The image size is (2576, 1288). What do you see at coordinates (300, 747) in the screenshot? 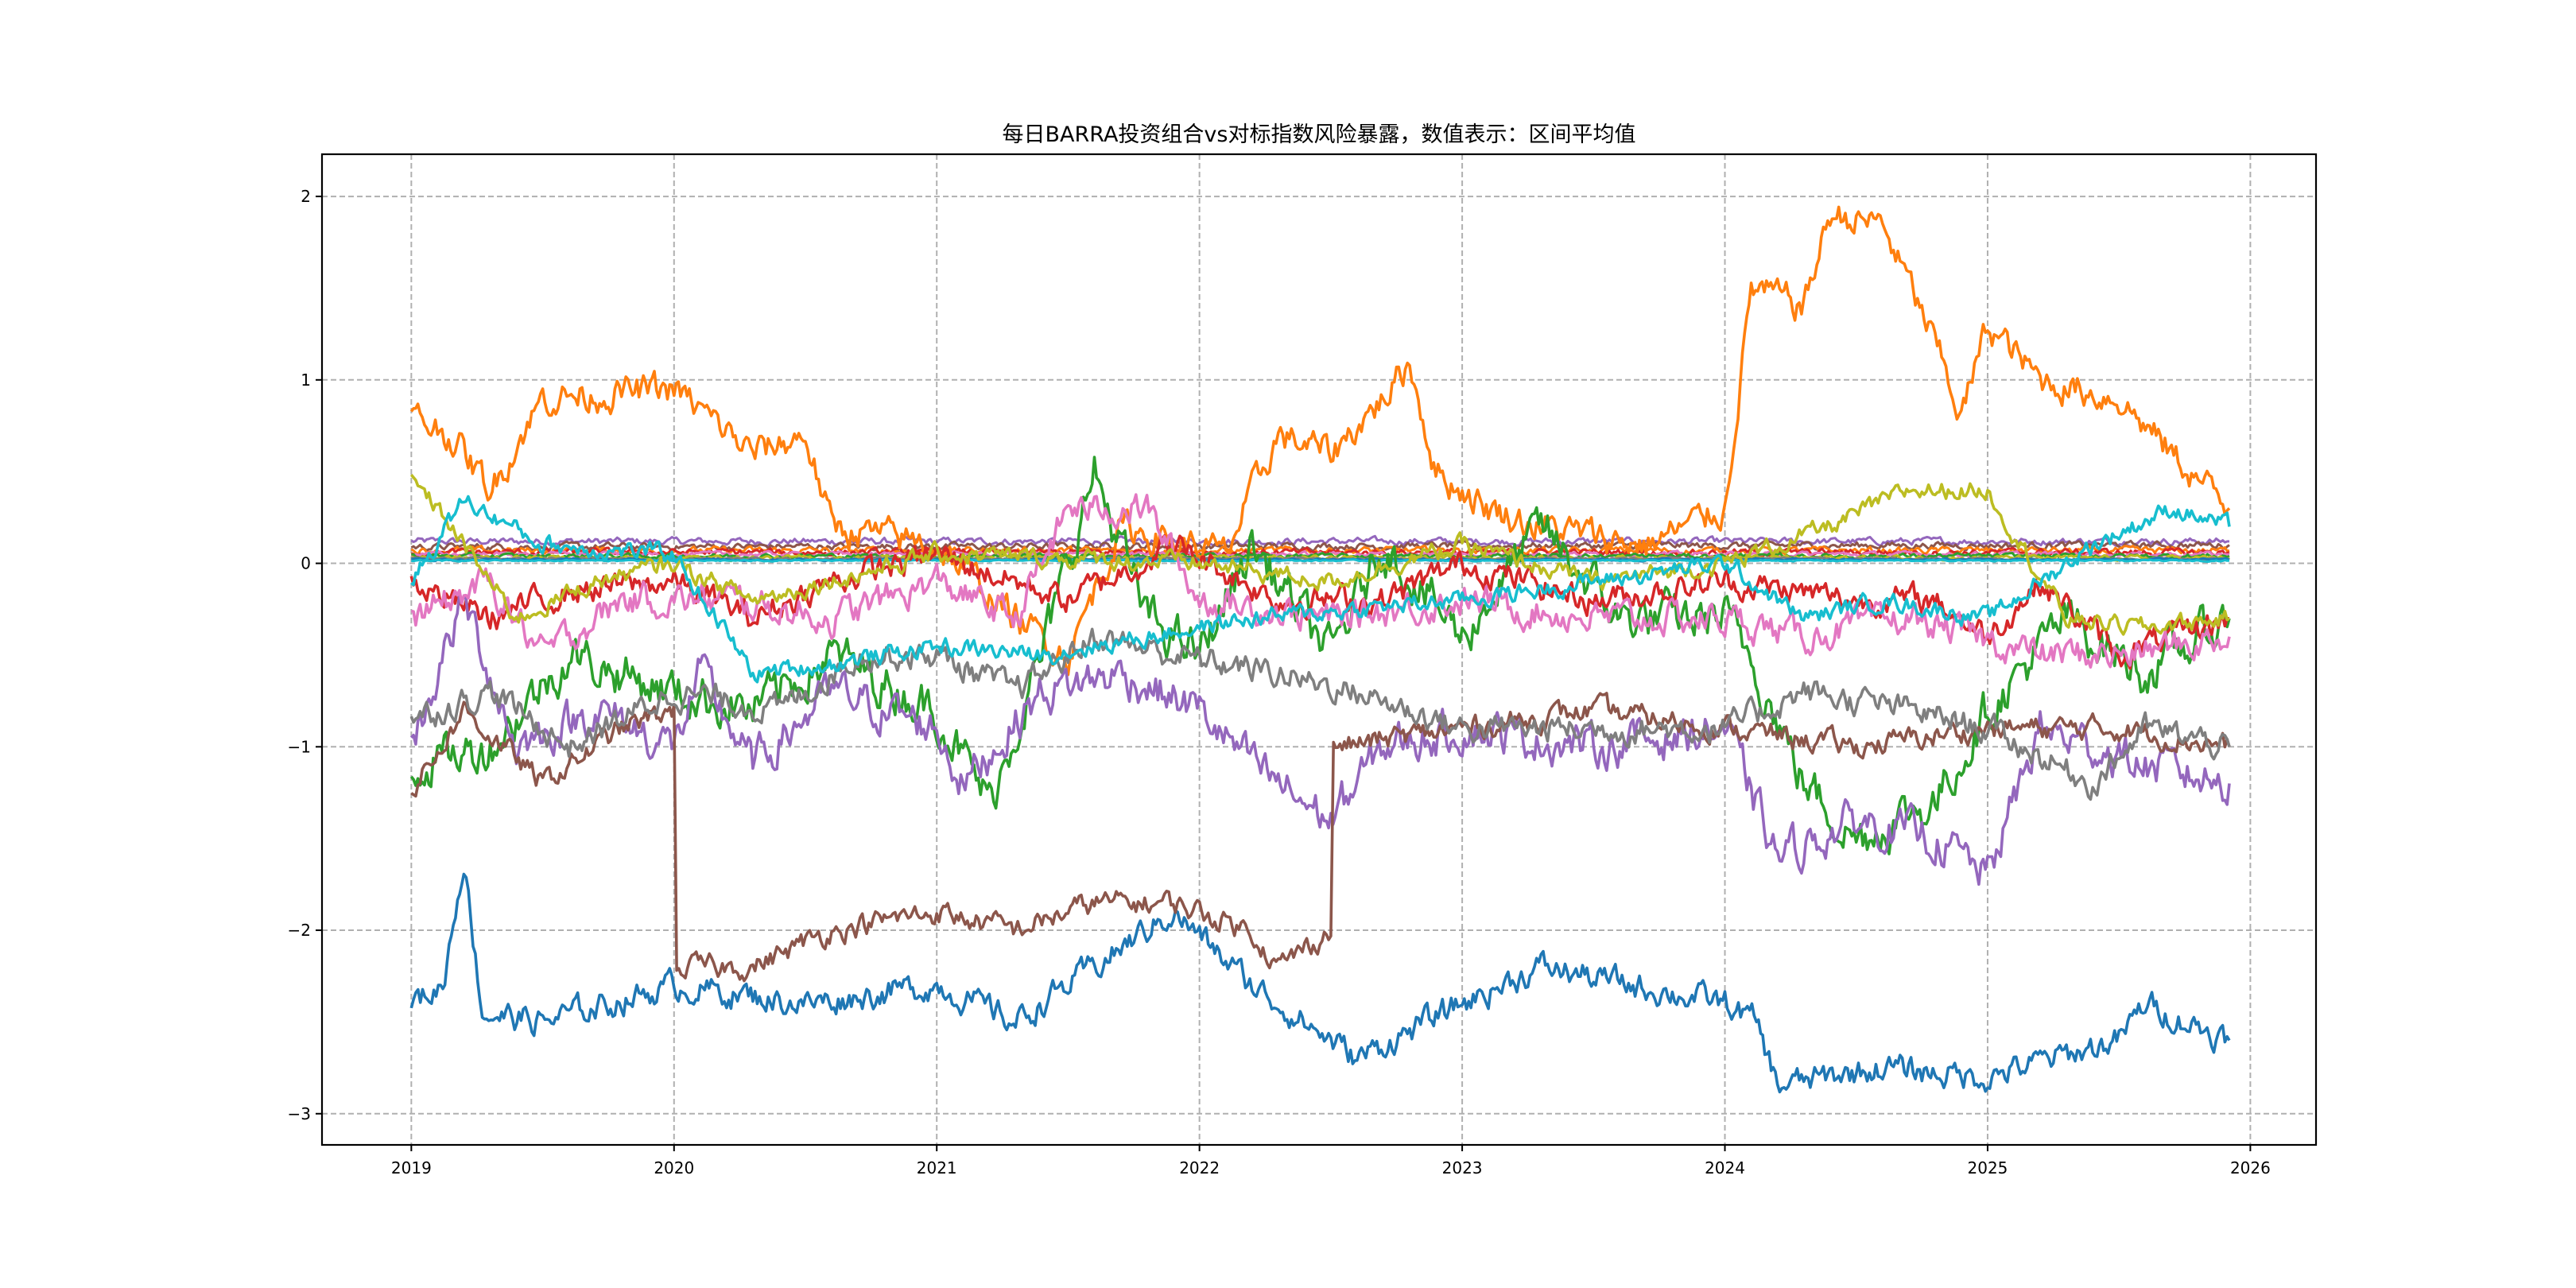
I see `y-tick-label: −1` at bounding box center [300, 747].